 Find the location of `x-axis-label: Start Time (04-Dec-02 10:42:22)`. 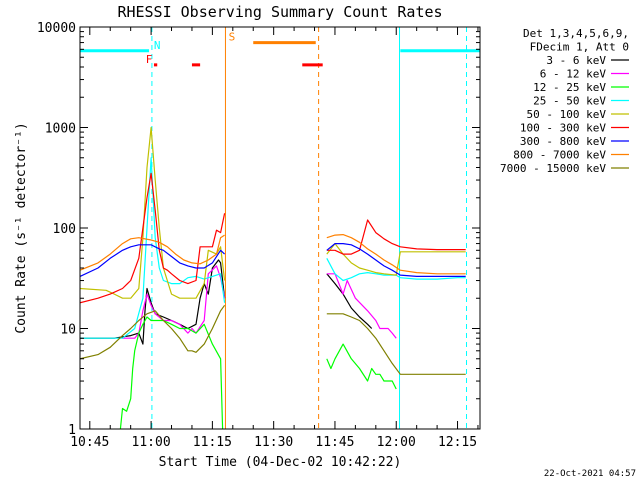

x-axis-label: Start Time (04-Dec-02 10:42:22) is located at coordinates (280, 462).